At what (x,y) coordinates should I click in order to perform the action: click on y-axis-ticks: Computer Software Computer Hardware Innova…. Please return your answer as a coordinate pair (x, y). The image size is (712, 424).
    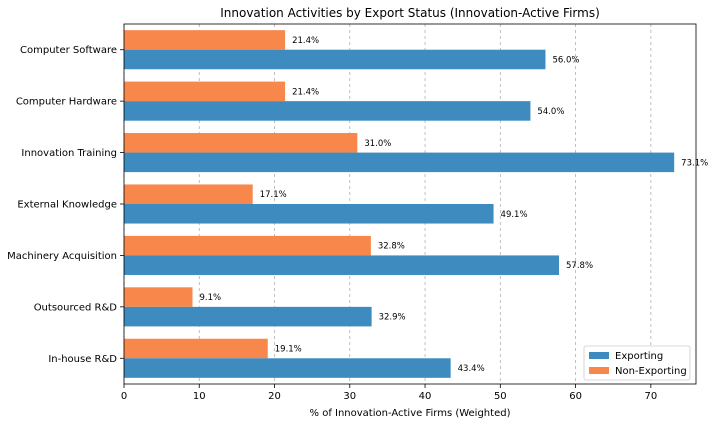
    Looking at the image, I should click on (65, 205).